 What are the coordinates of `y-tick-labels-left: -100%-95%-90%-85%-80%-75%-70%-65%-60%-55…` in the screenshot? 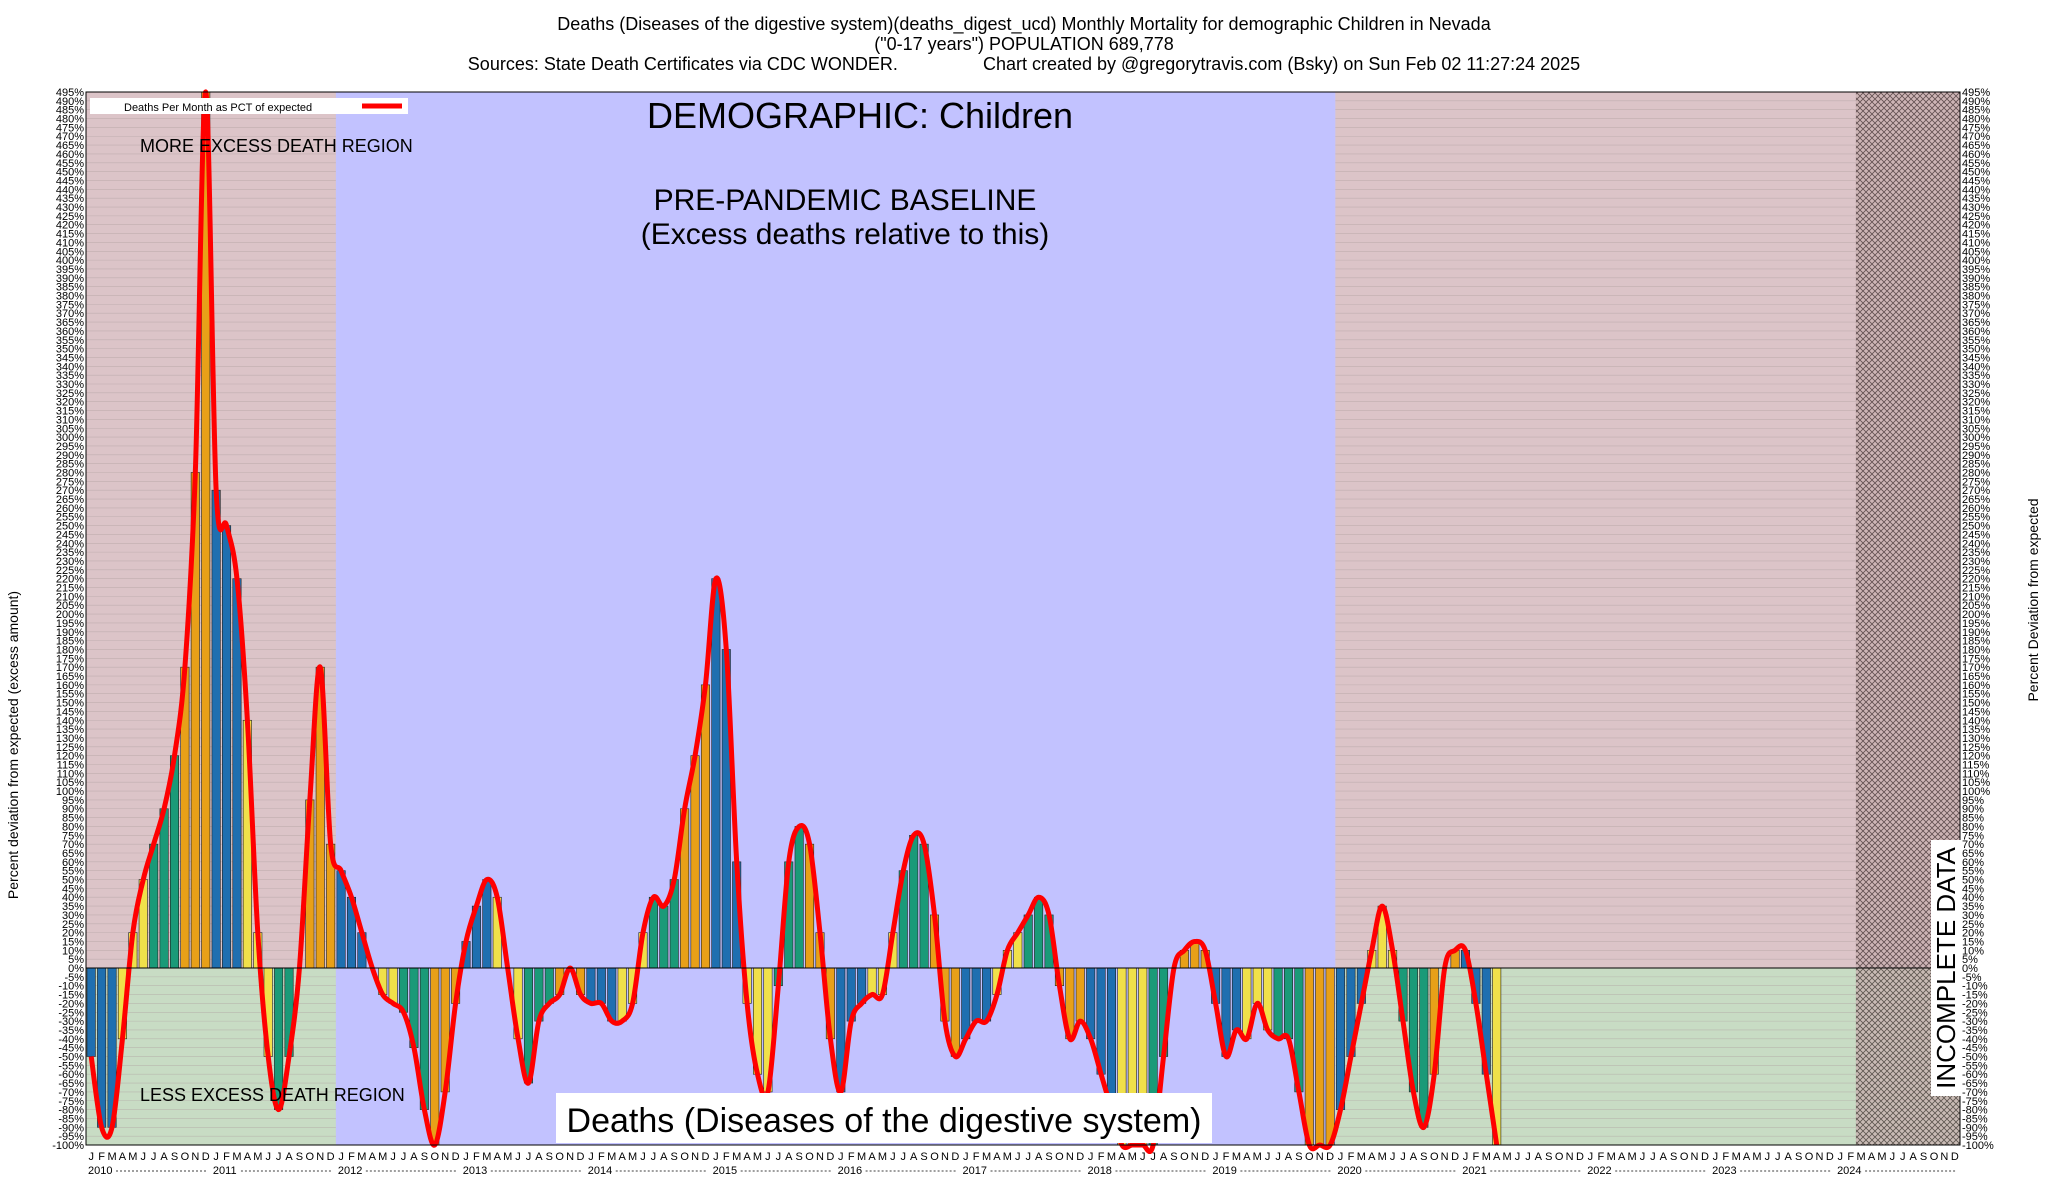 It's located at (68, 619).